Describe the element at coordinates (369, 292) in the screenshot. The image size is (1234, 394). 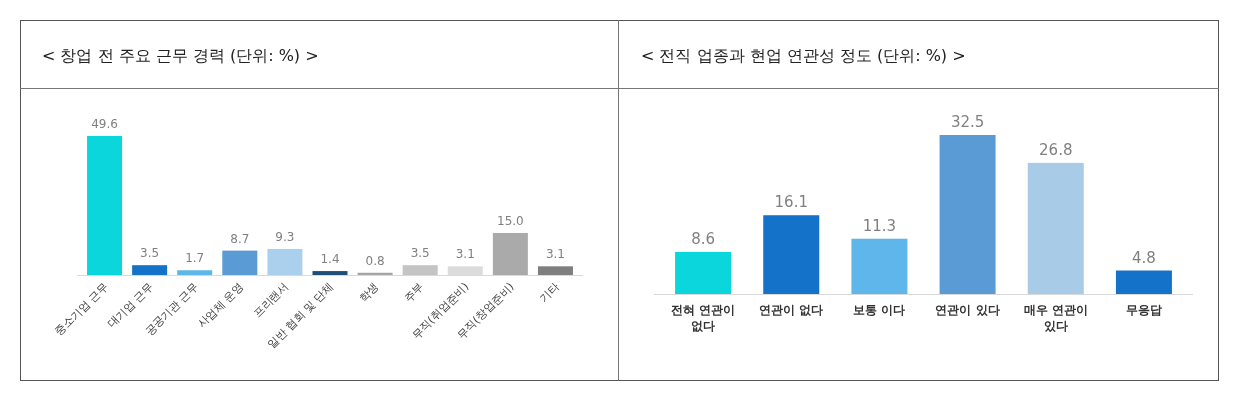
I see `x-tick-label: 학생` at that location.